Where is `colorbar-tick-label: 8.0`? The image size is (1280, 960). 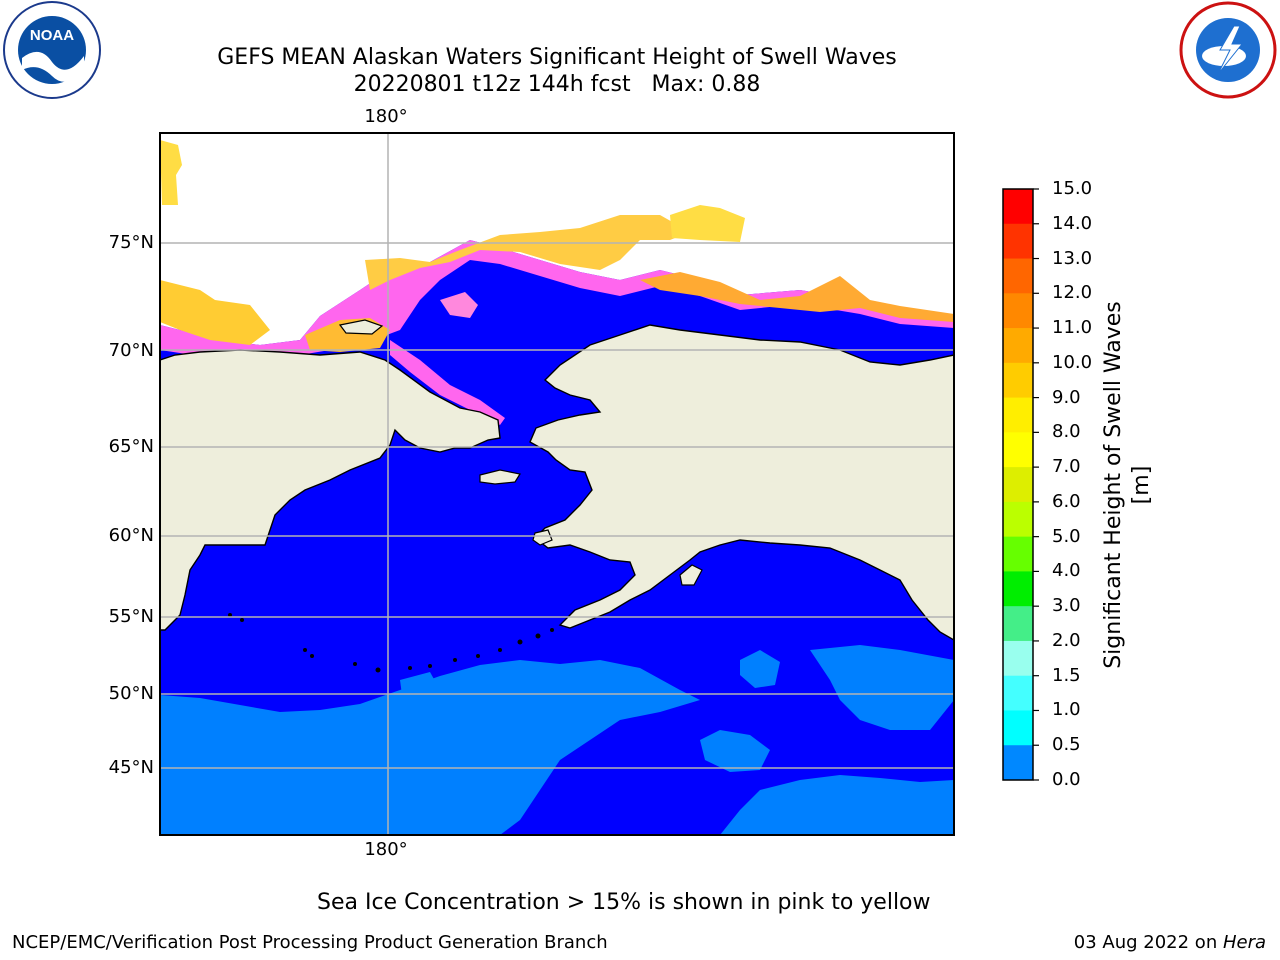
colorbar-tick-label: 8.0 is located at coordinates (1066, 432).